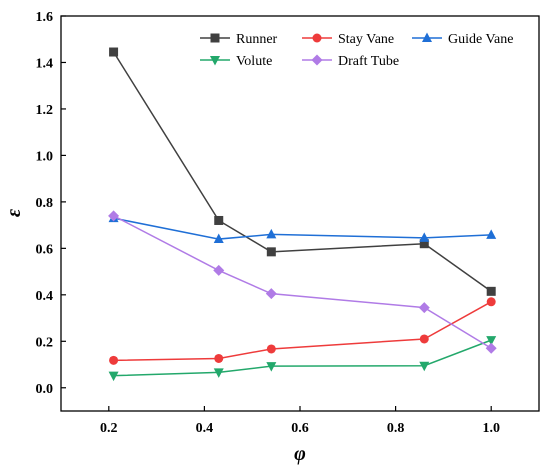  Describe the element at coordinates (257, 39) in the screenshot. I see `legend-label-runner: Runner` at that location.